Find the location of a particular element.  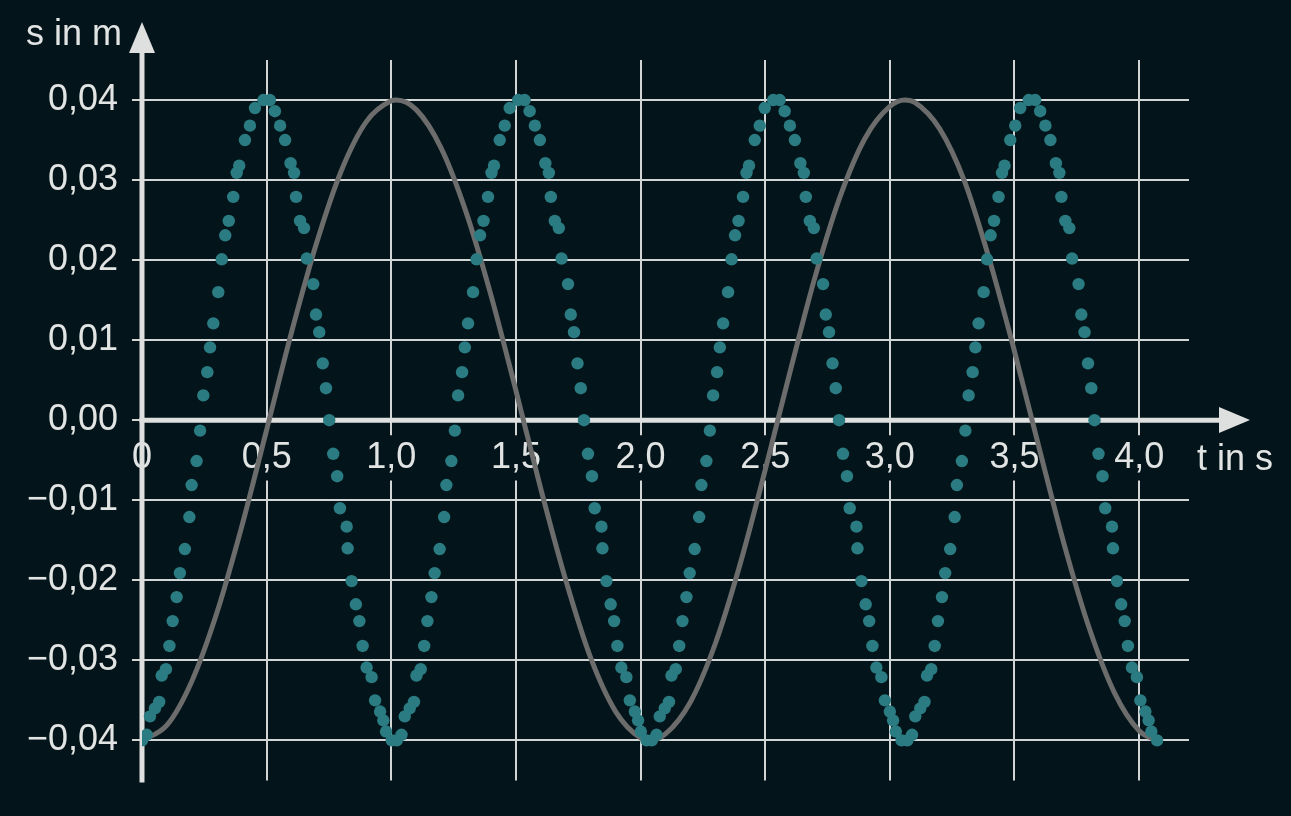

y-tick-label: 0,00 is located at coordinates (82, 418).